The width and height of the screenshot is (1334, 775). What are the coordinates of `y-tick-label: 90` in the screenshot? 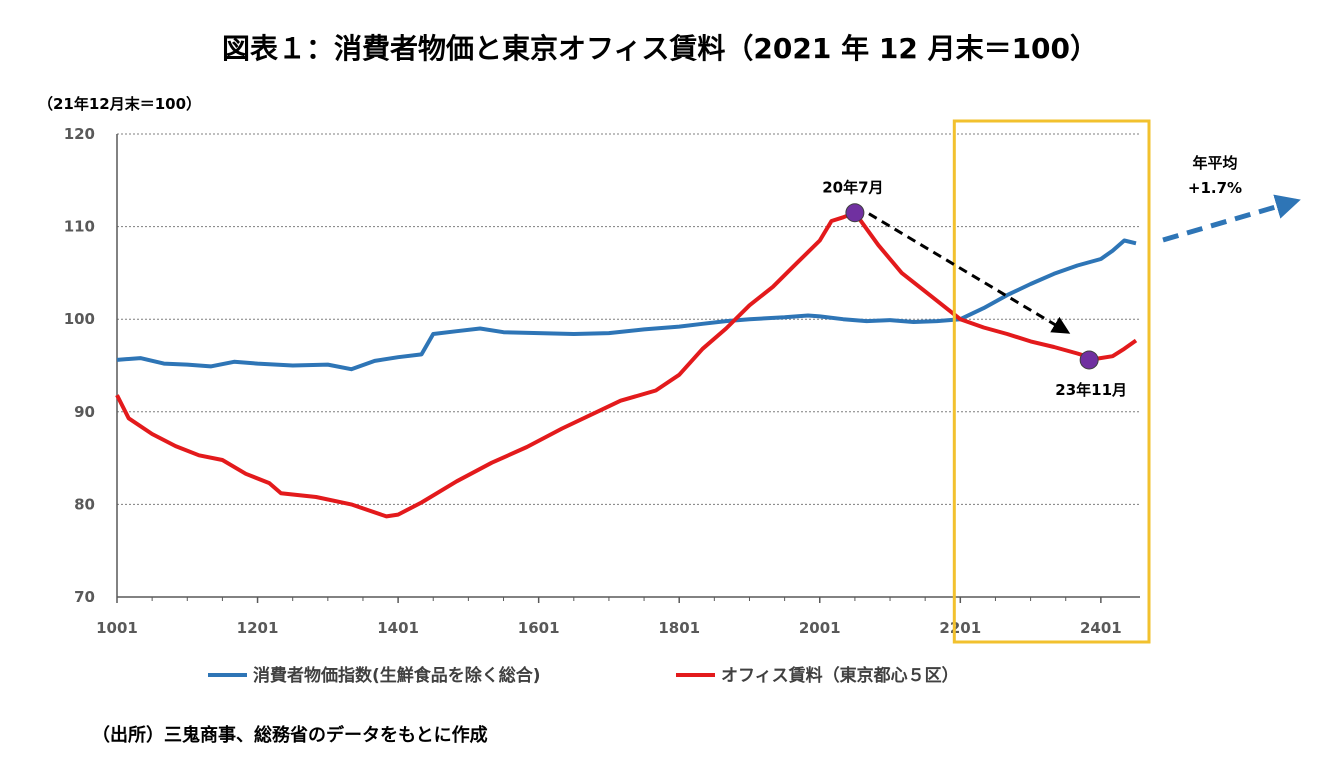 It's located at (84, 412).